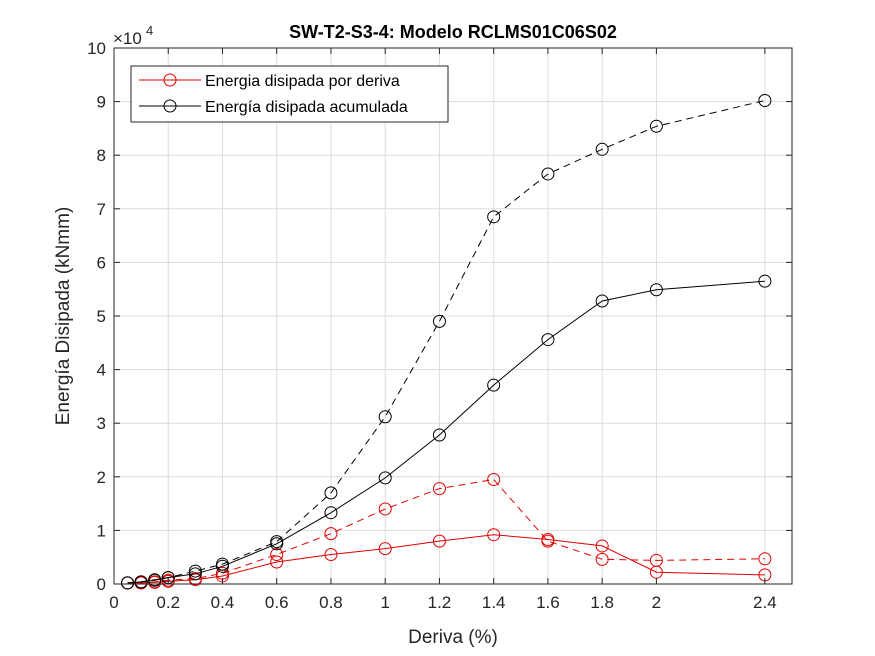 Image resolution: width=875 pixels, height=656 pixels. Describe the element at coordinates (101, 262) in the screenshot. I see `y-tick-label: 6` at that location.